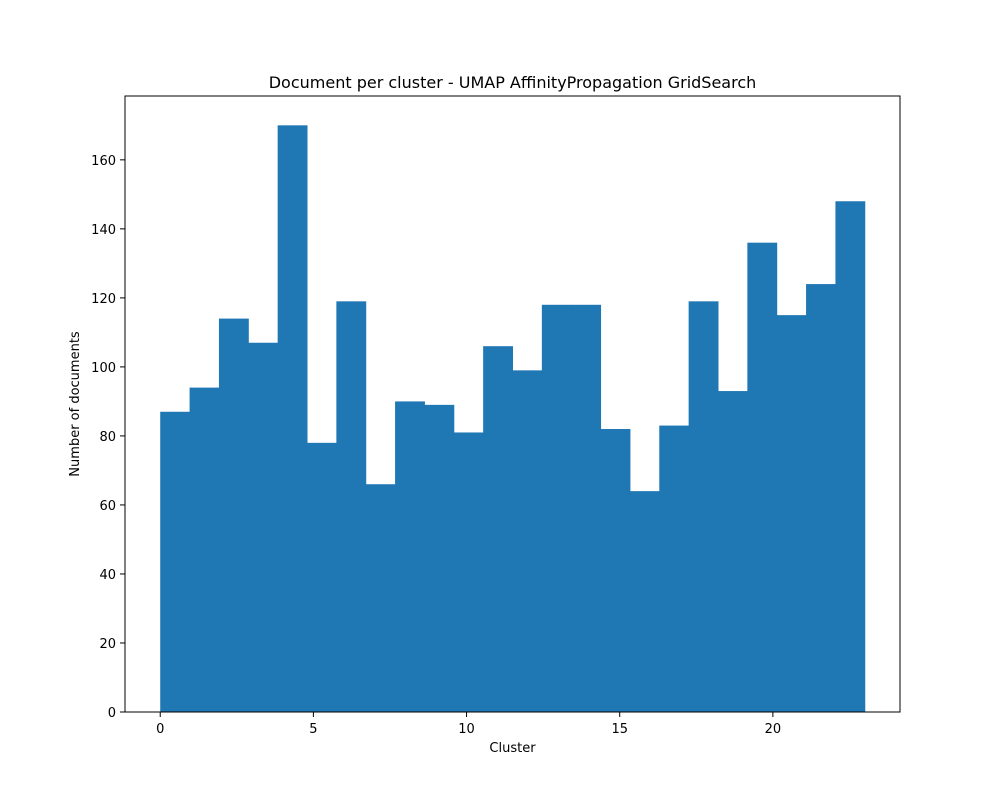 This screenshot has width=1000, height=800. Describe the element at coordinates (512, 748) in the screenshot. I see `x-axis-label: Cluster` at that location.